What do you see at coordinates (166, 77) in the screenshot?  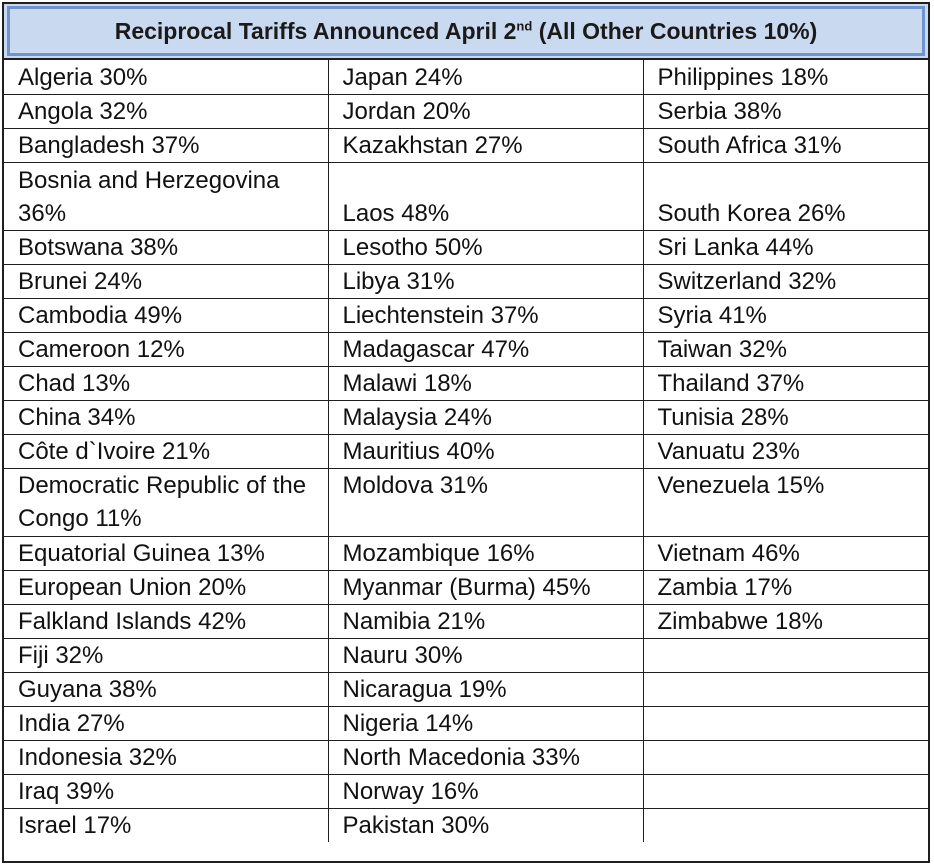 I see `tariff-cell-1: Algeria 30%` at bounding box center [166, 77].